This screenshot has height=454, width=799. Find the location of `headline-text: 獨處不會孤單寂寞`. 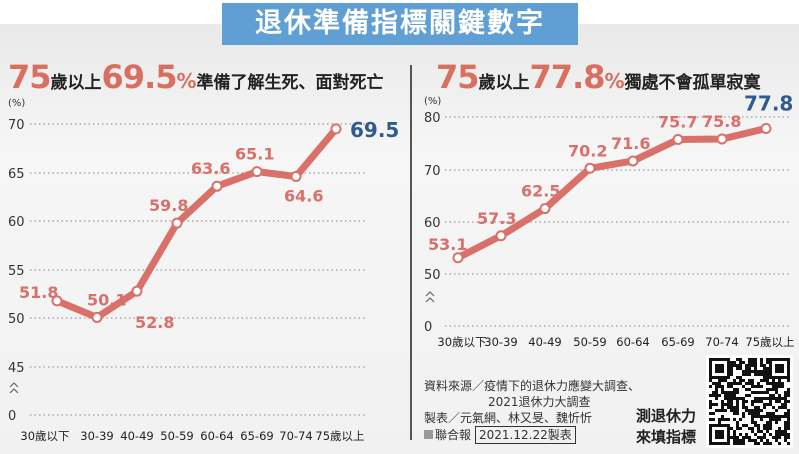

headline-text: 獨處不會孤單寂寞 is located at coordinates (692, 83).